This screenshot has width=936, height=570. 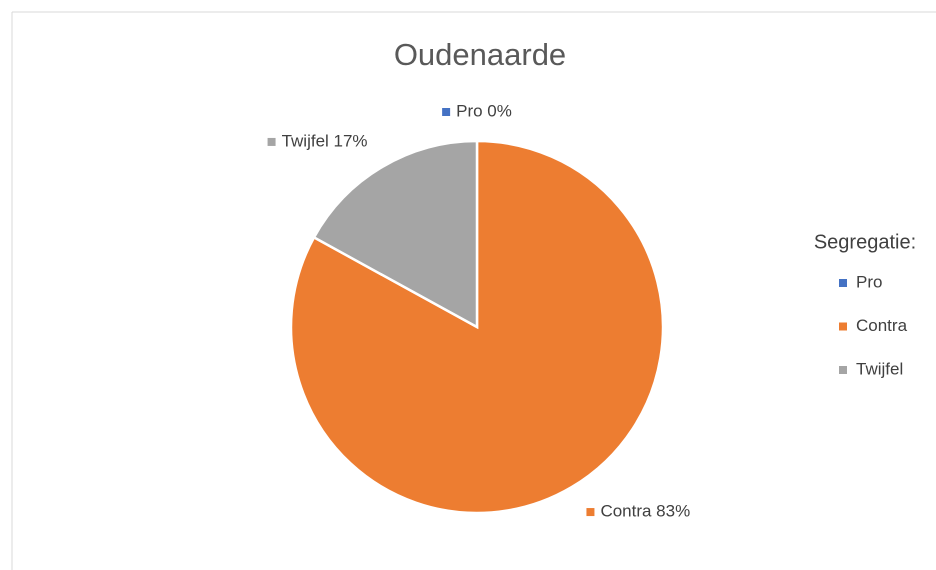 I want to click on data-label: Contra 83%, so click(x=645, y=511).